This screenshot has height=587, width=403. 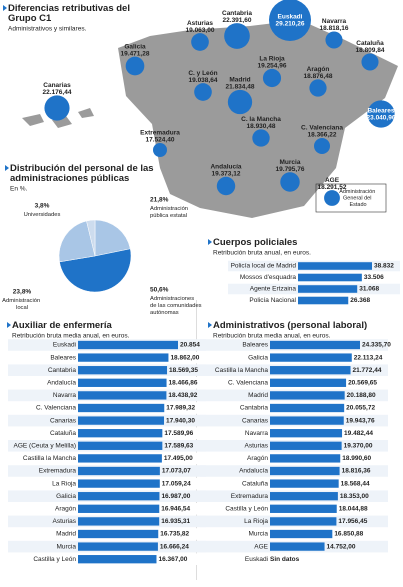 I want to click on region-value: 17.524,40, so click(x=160, y=140).